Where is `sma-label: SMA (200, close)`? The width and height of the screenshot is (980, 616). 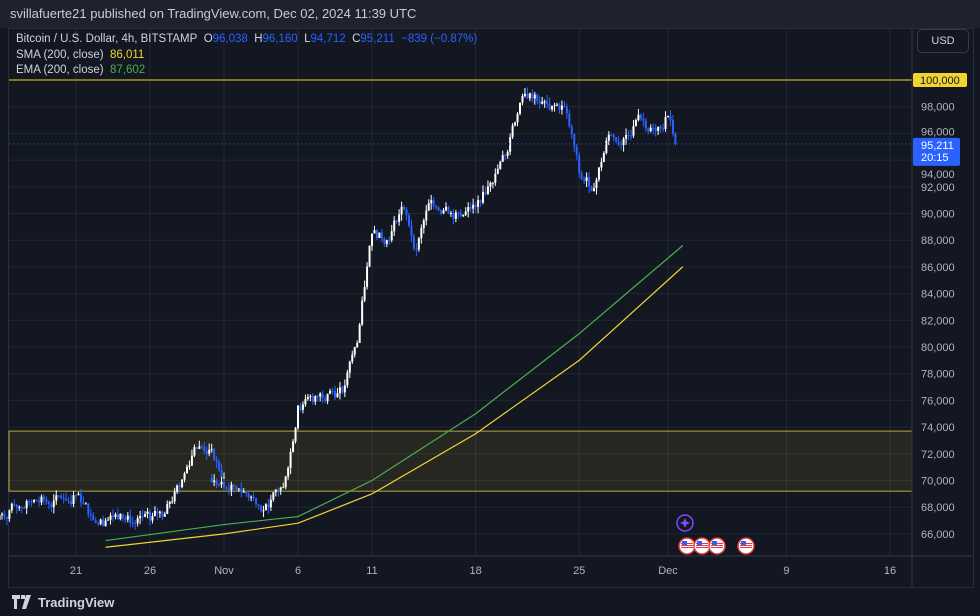
sma-label: SMA (200, close) is located at coordinates (60, 54).